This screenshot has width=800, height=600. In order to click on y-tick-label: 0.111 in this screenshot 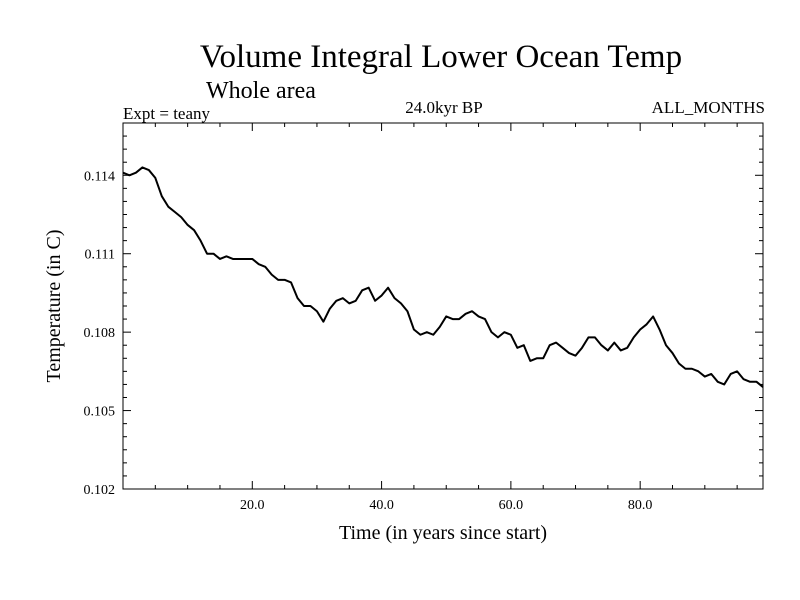, I will do `click(100, 255)`.